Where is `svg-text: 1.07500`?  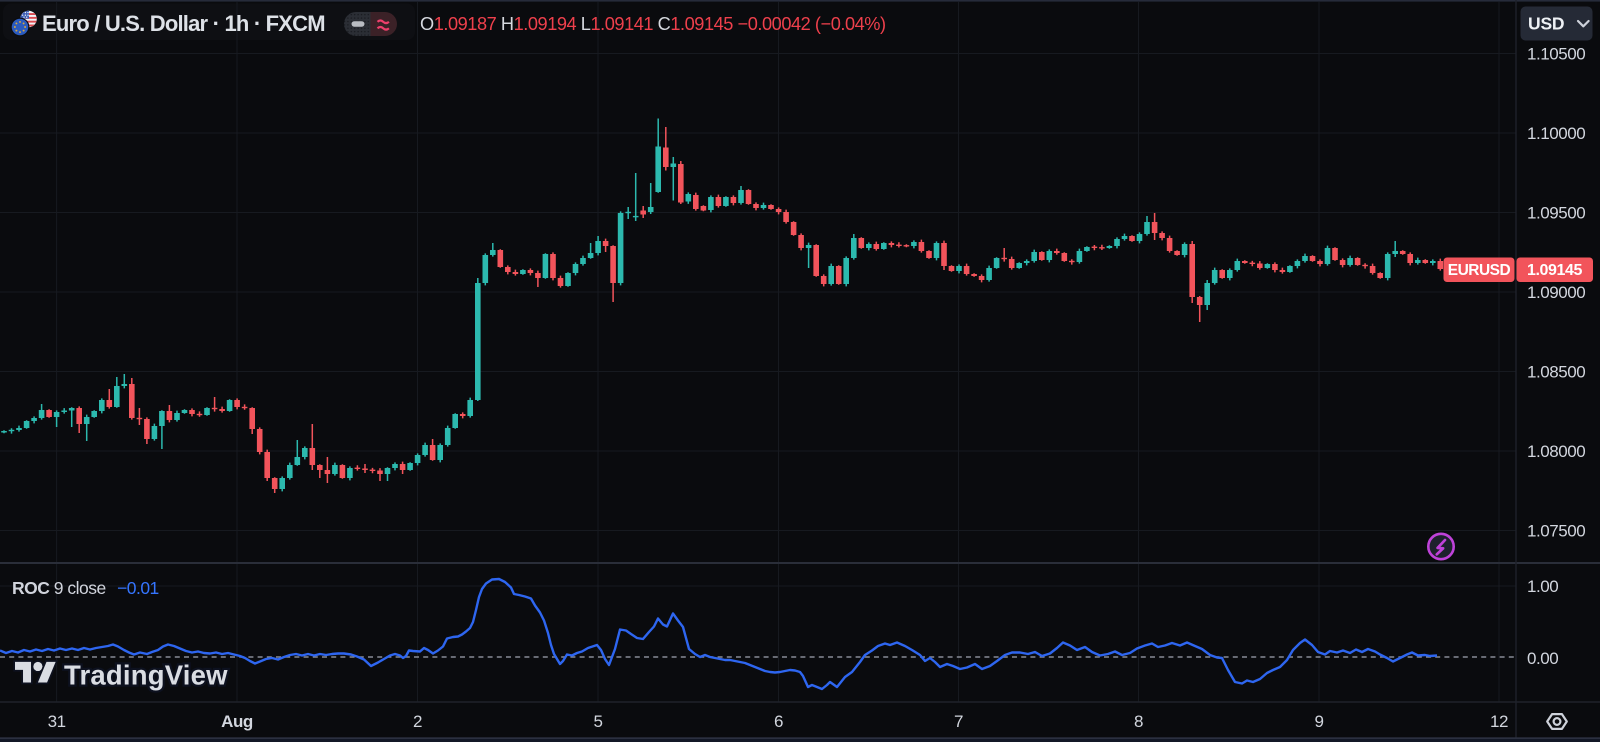 svg-text: 1.07500 is located at coordinates (1556, 531).